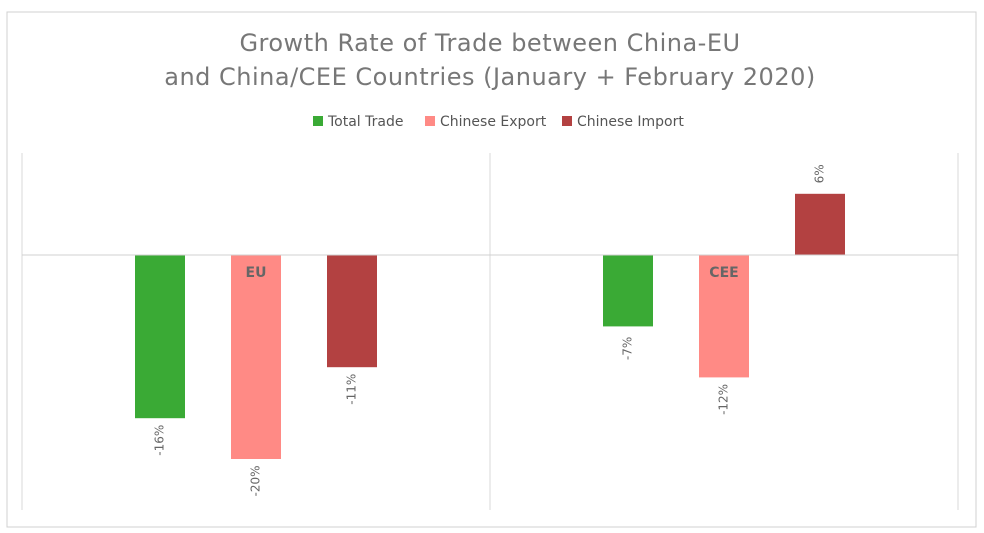 This screenshot has height=533, width=984. Describe the element at coordinates (160, 440) in the screenshot. I see `value-label: -16%` at that location.